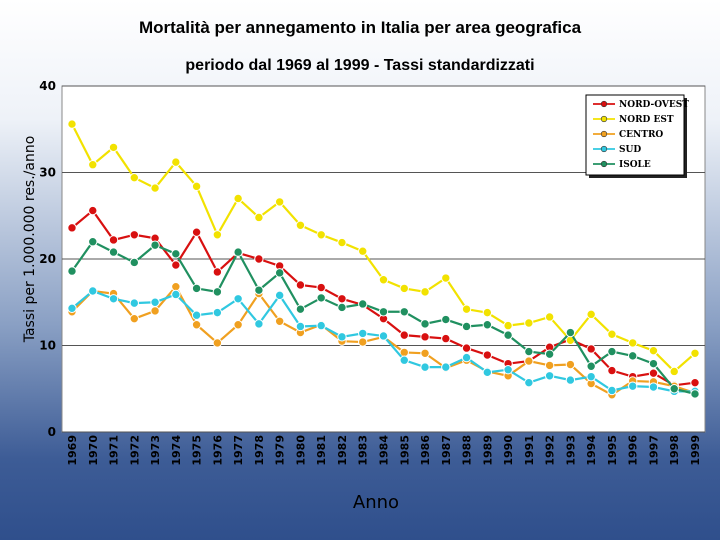  What do you see at coordinates (646, 120) in the screenshot?
I see `legend-label: NORD EST` at bounding box center [646, 120].